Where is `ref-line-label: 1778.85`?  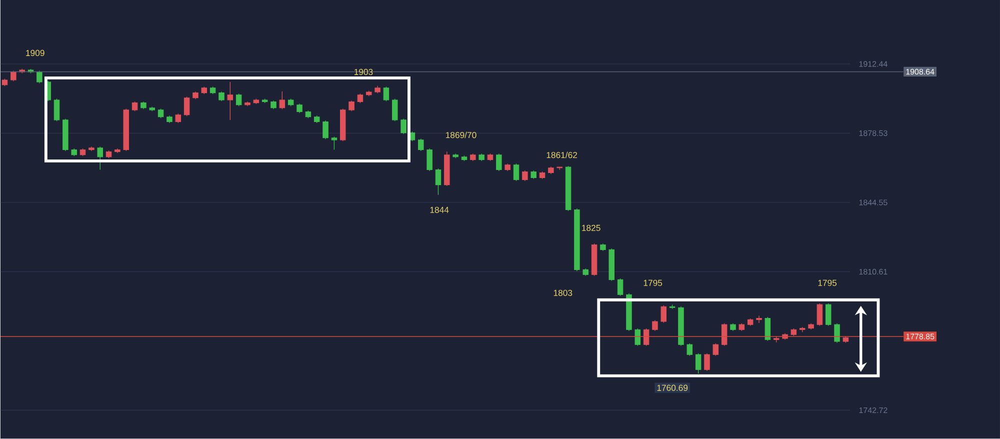
ref-line-label: 1778.85 is located at coordinates (920, 337).